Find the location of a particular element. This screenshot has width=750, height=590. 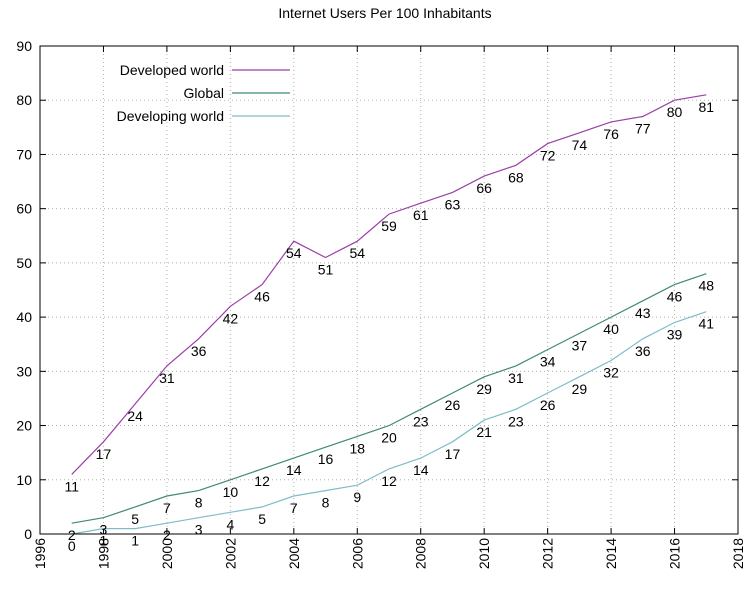

data-label: 11 is located at coordinates (71, 486).